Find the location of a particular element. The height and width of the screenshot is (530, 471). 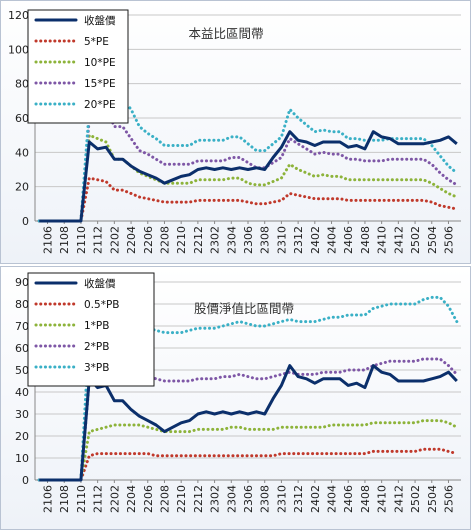

chart0-legend-label-5-pe: 5*PE is located at coordinates (96, 42).